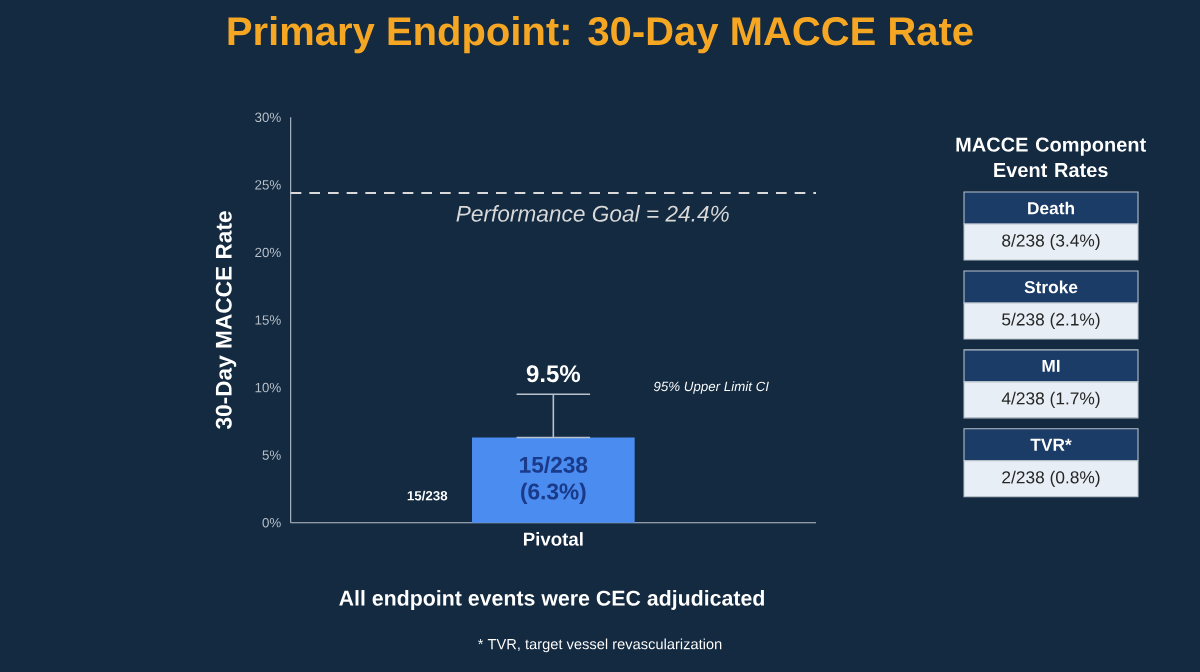 This screenshot has width=1200, height=672. Describe the element at coordinates (1051, 478) in the screenshot. I see `text: 2/238 (0.8%)` at that location.